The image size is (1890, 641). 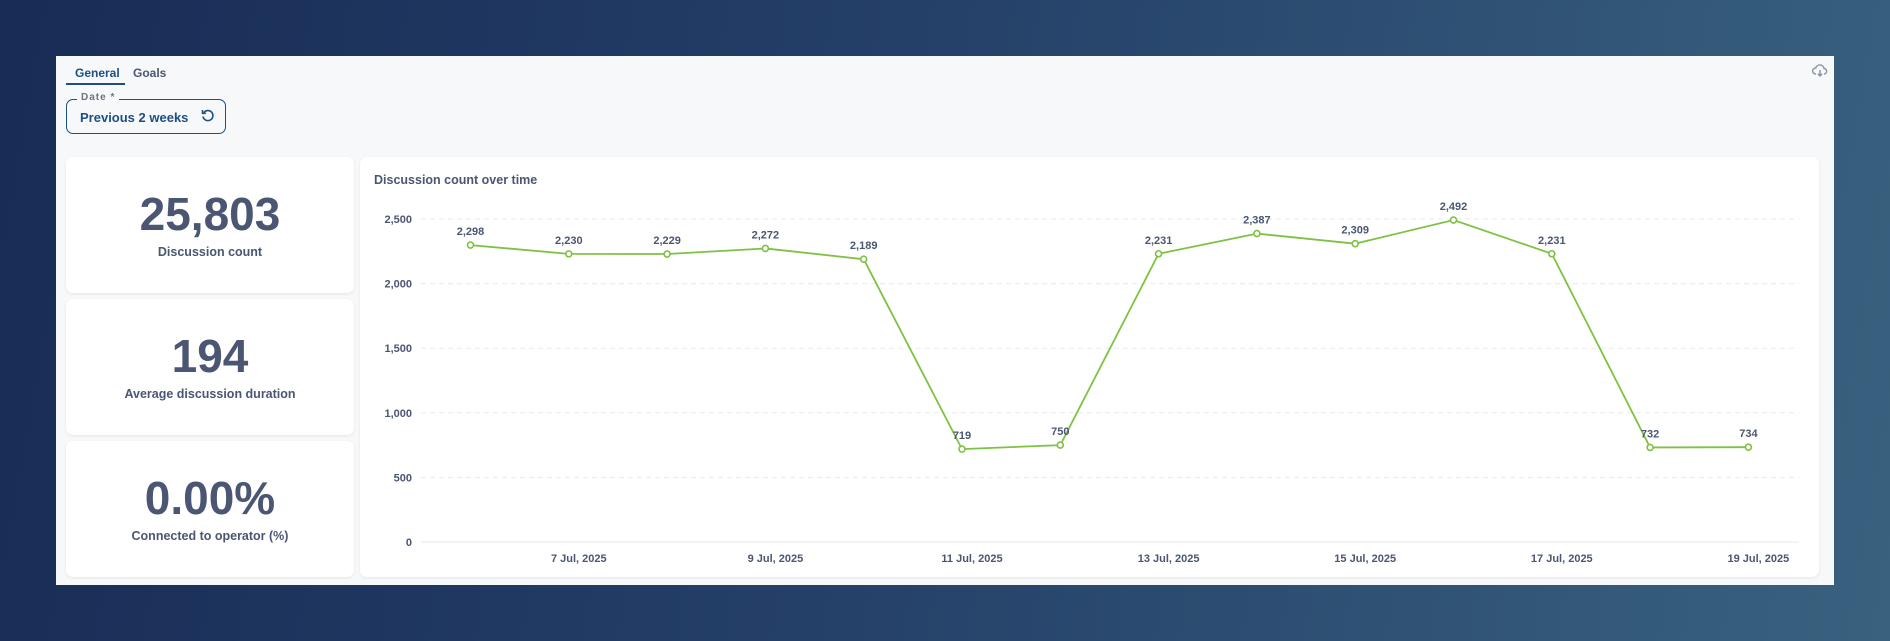 What do you see at coordinates (569, 241) in the screenshot?
I see `data-label: 2,230` at bounding box center [569, 241].